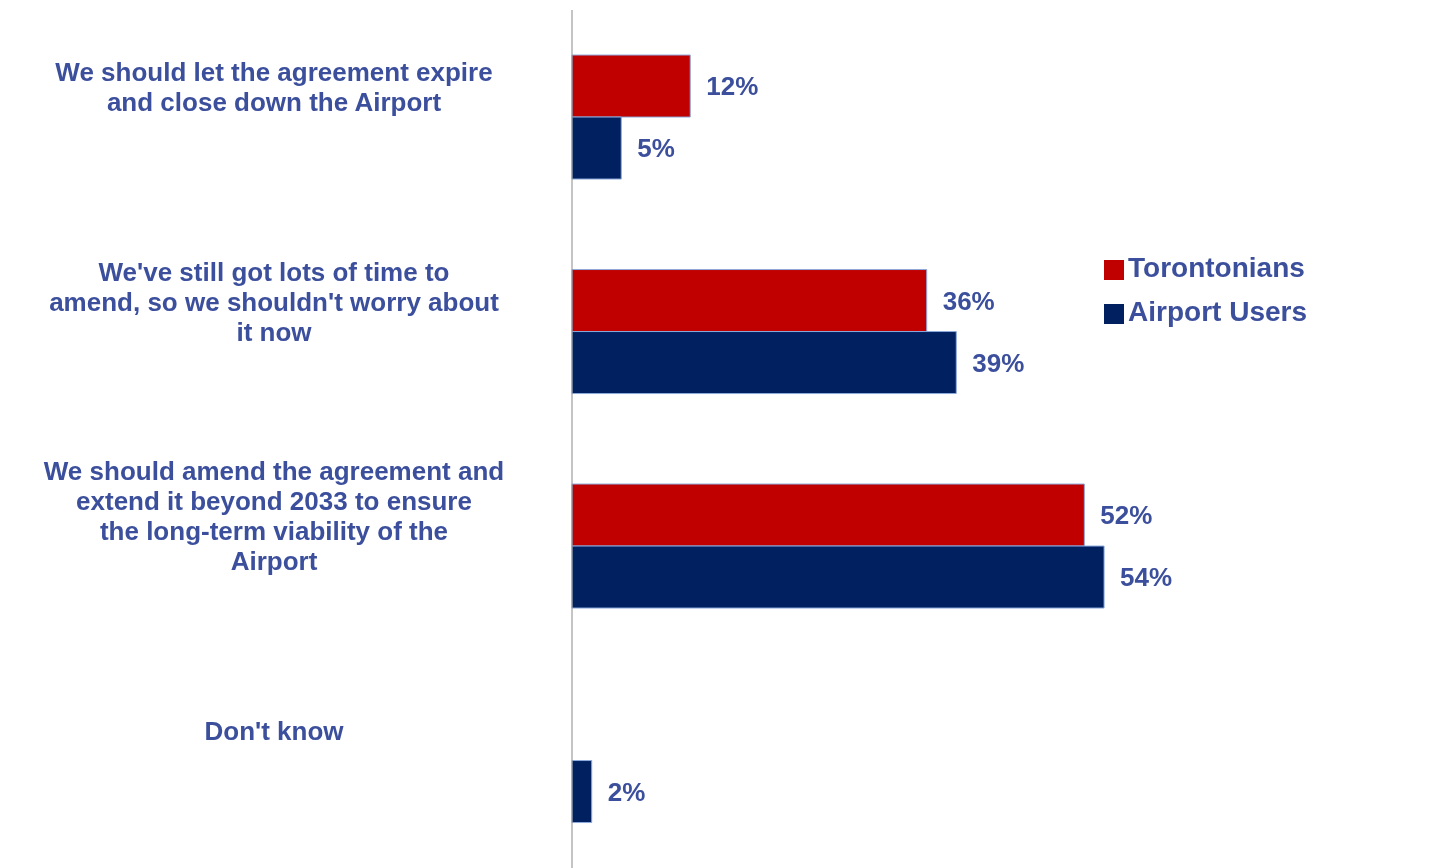  I want to click on y-tick-label: We've still got lots of time to amend, so we shouldn't worry about it now, so click(274, 301).